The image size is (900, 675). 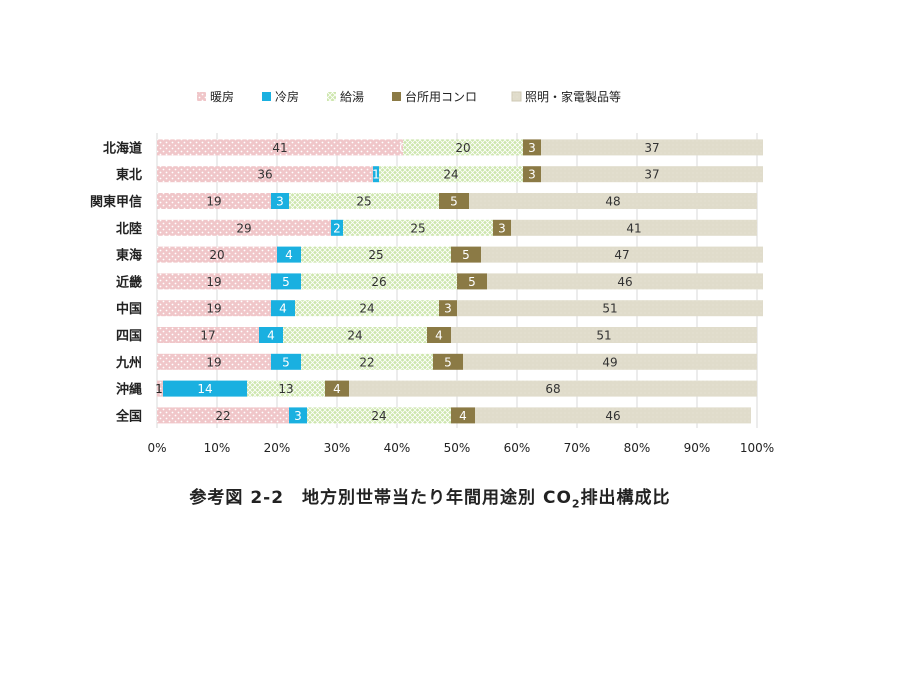 I want to click on category-label: 北陸, so click(x=129, y=229).